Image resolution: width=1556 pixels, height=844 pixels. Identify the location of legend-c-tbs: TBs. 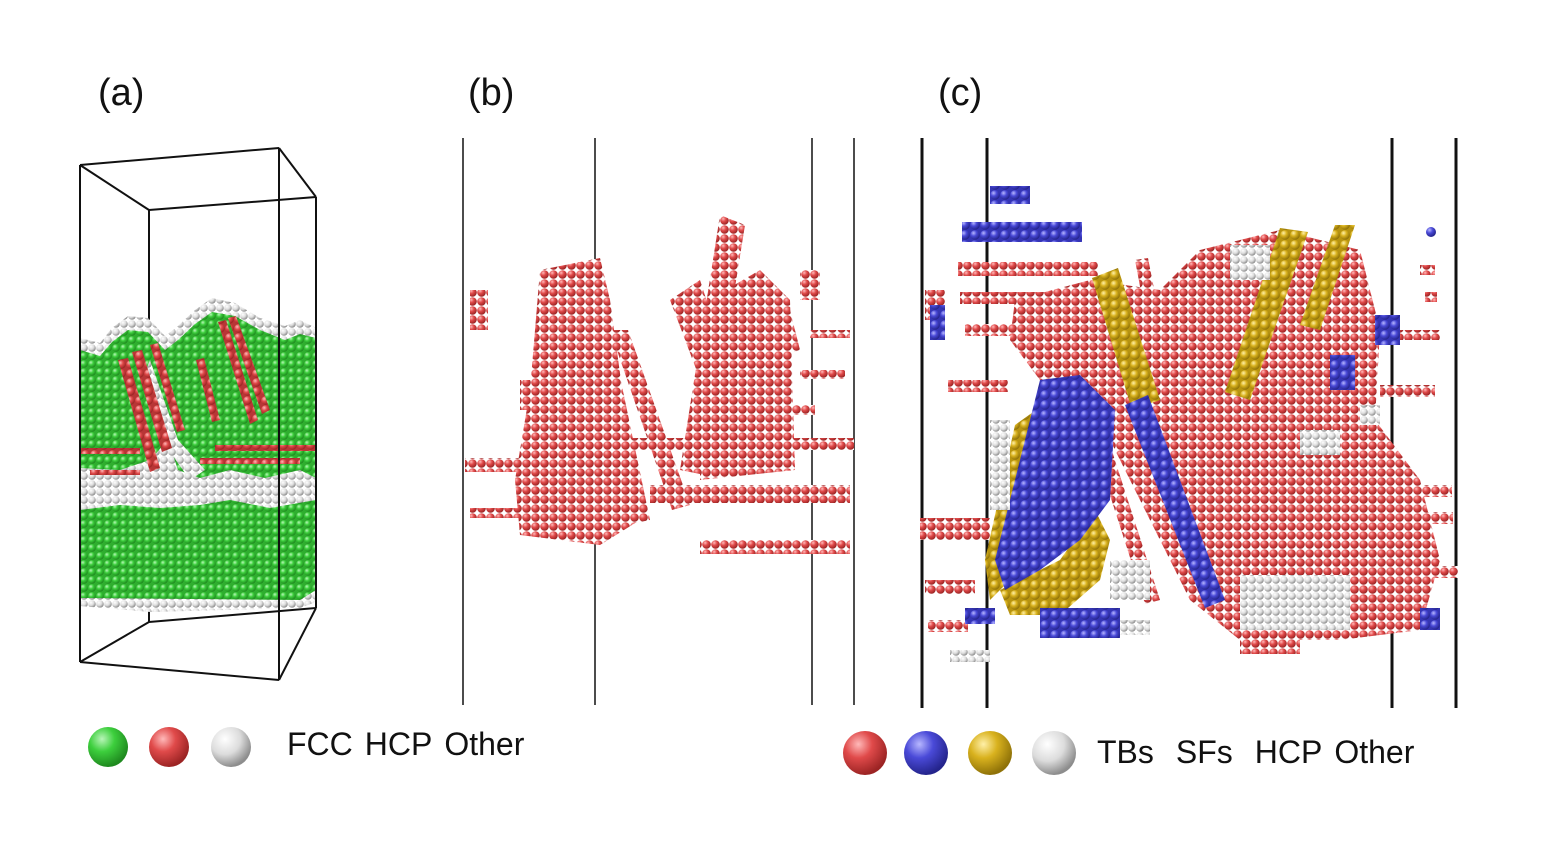
(1125, 752).